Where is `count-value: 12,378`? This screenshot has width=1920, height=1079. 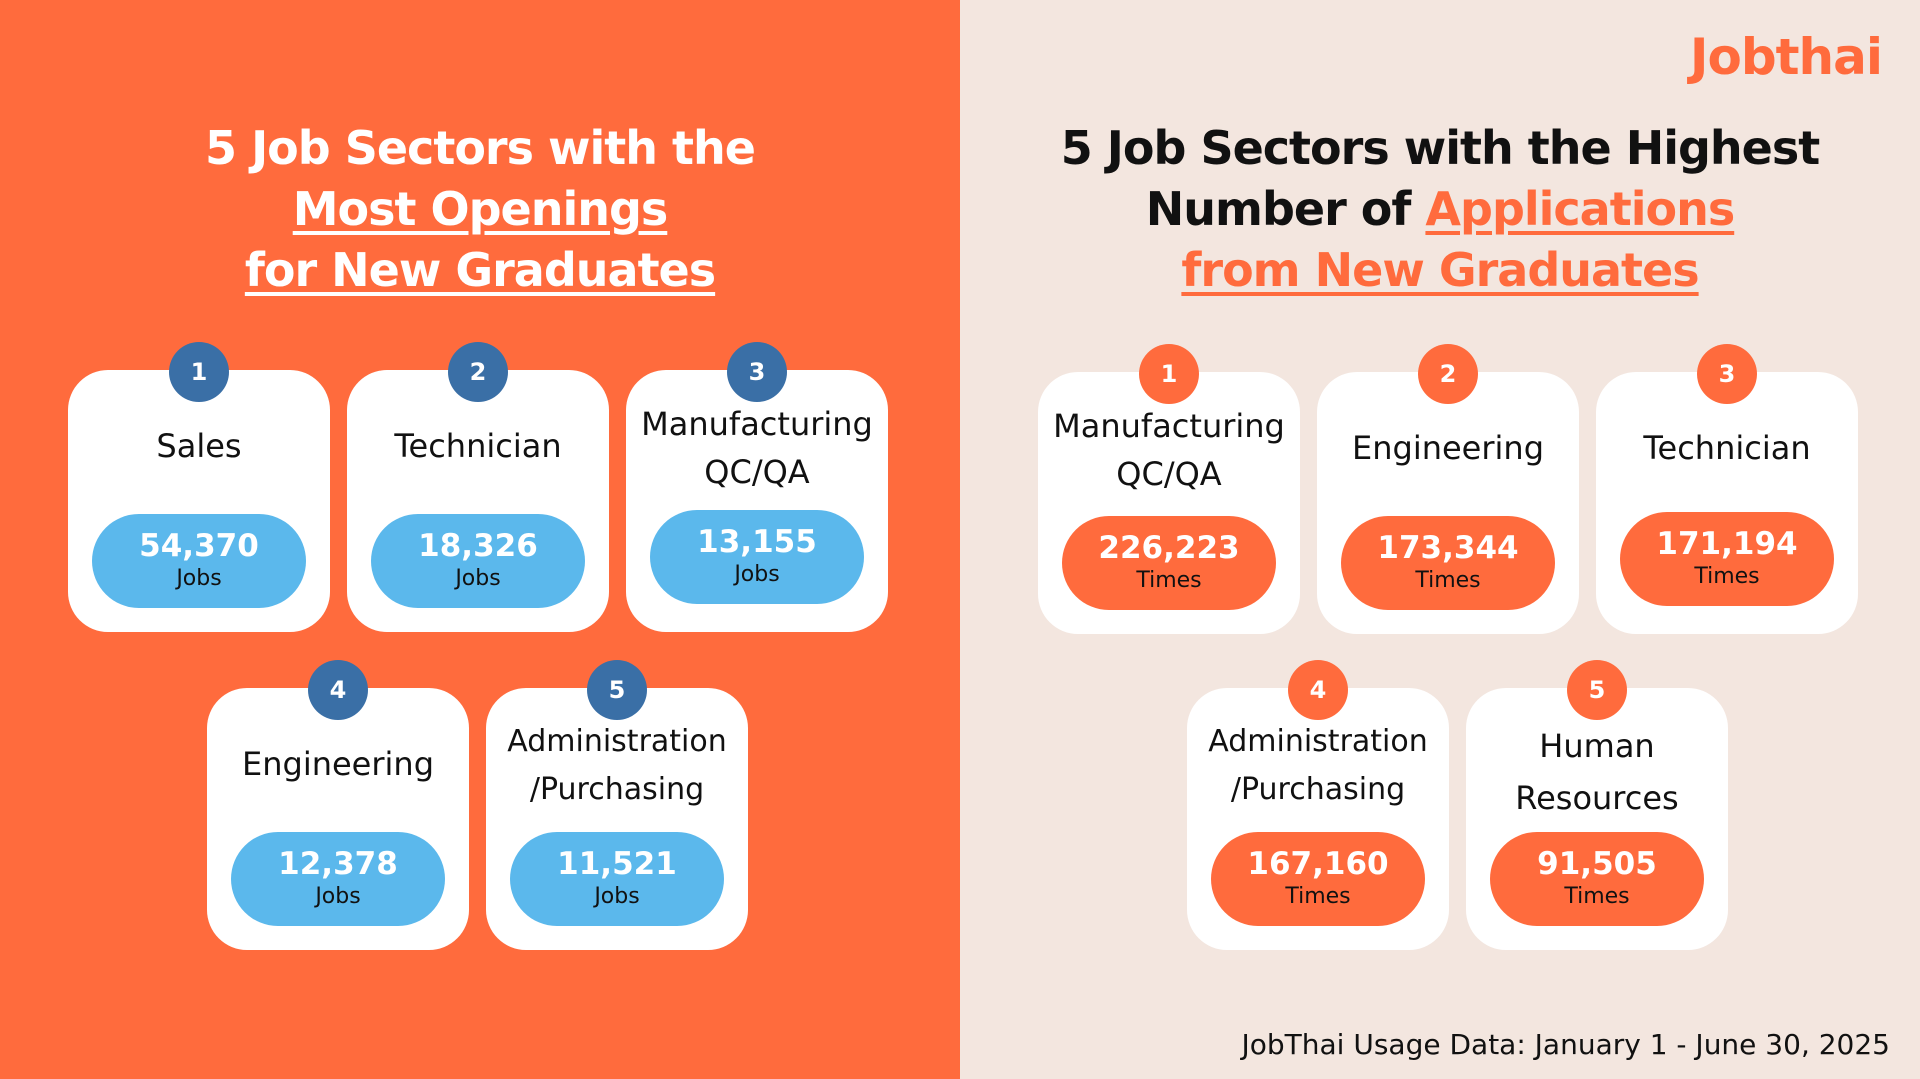
count-value: 12,378 is located at coordinates (338, 864).